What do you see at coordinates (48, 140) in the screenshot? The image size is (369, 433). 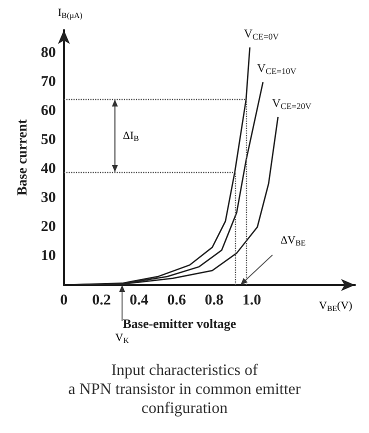 I see `y-tick-label: 50` at bounding box center [48, 140].